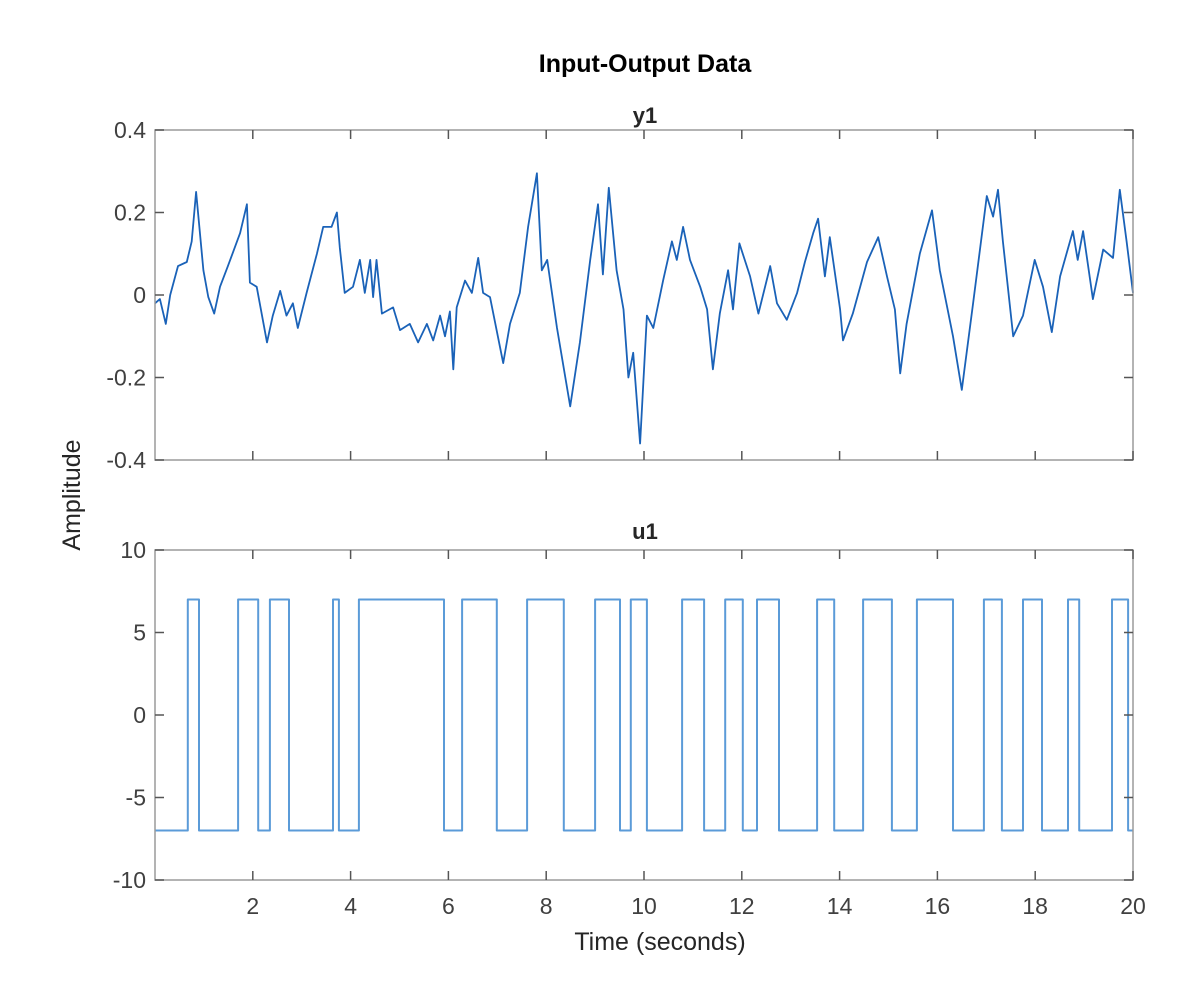 The width and height of the screenshot is (1200, 1003). Describe the element at coordinates (742, 906) in the screenshot. I see `x-tick-label: 12` at that location.